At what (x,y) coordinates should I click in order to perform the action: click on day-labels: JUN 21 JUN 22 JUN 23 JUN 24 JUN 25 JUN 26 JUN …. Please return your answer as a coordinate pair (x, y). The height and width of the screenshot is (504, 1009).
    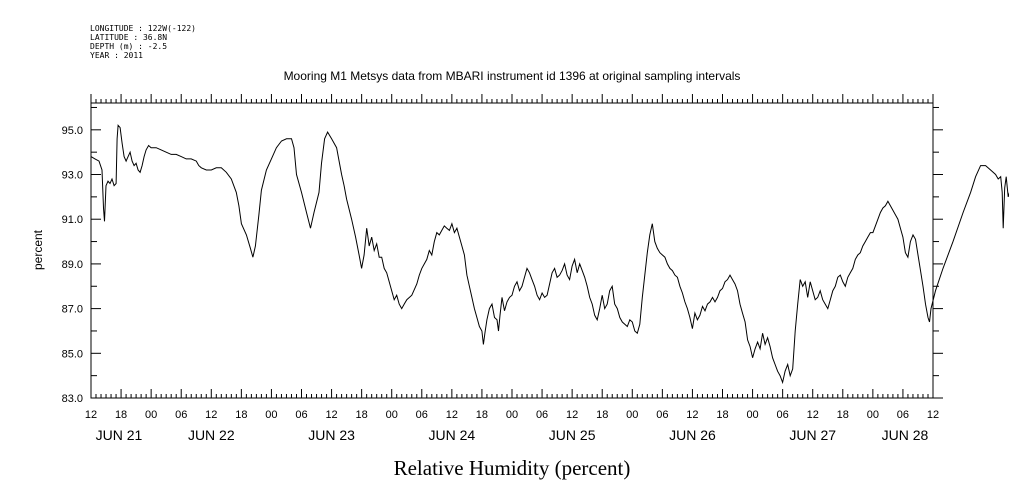
    Looking at the image, I should click on (512, 435).